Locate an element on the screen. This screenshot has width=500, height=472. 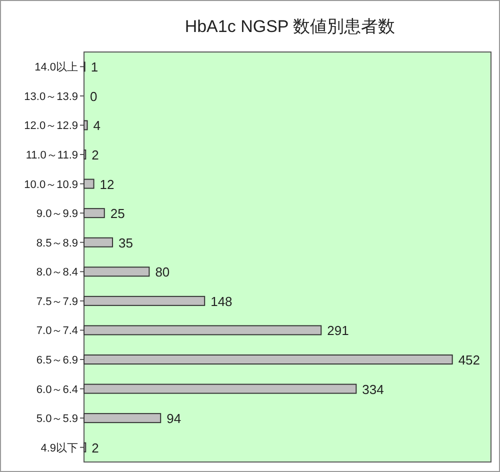
data-label: 94 is located at coordinates (174, 418).